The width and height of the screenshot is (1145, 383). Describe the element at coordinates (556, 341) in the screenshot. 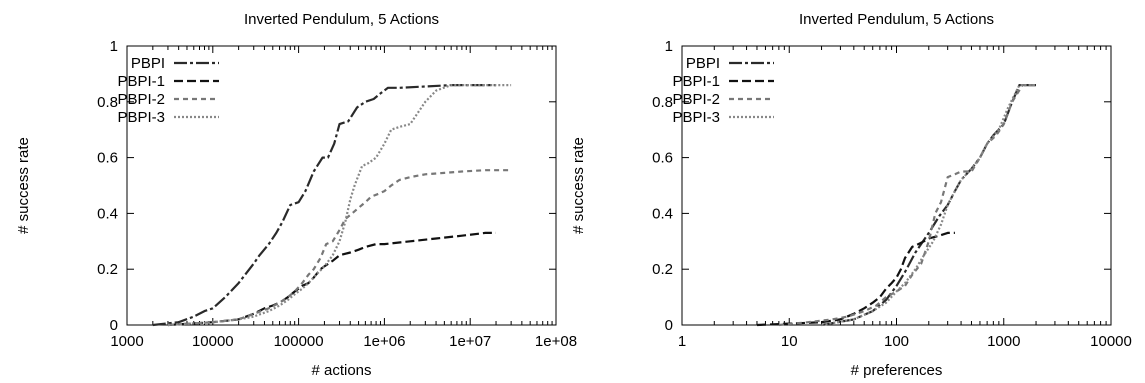

I see `x-tick-label: 1e+08` at that location.